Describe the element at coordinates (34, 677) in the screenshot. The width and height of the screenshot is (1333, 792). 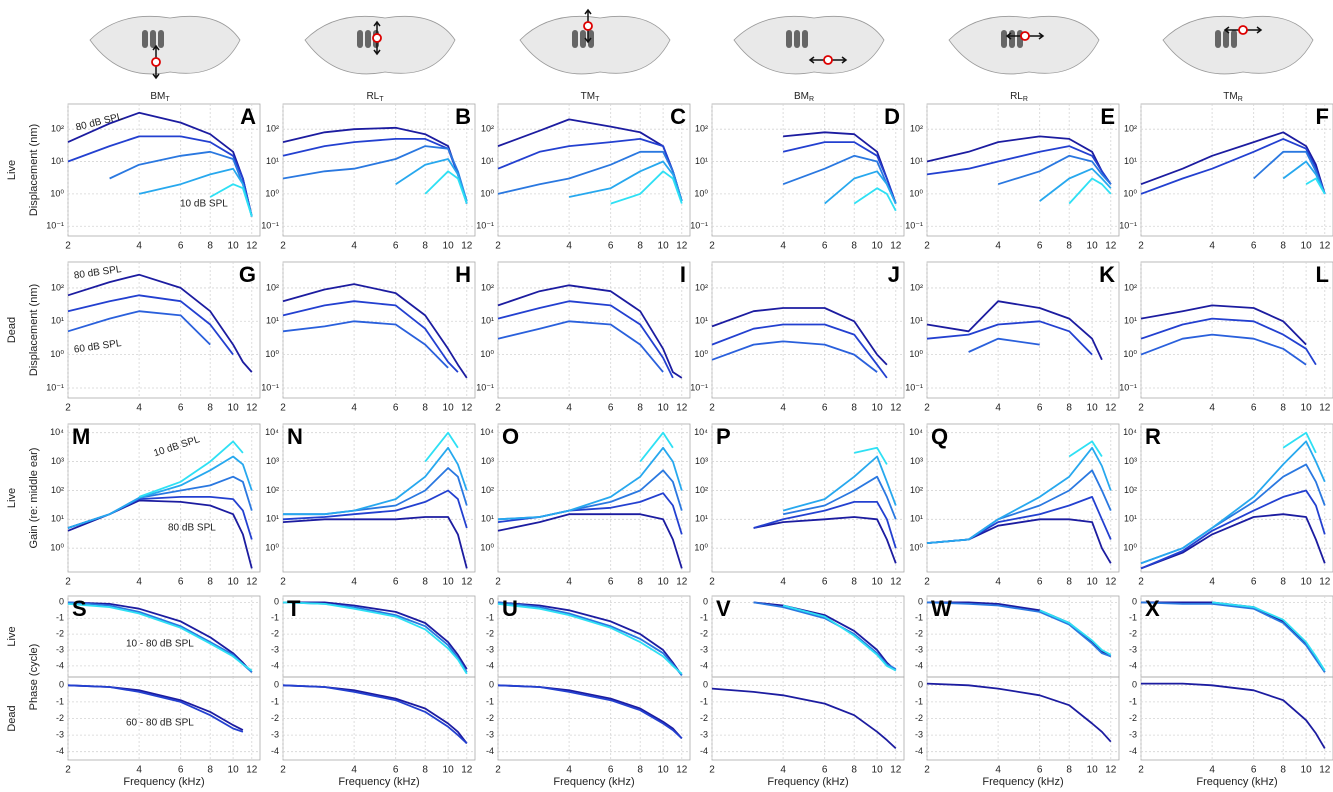
I see `y-axis-title: Phase (cycle)` at that location.